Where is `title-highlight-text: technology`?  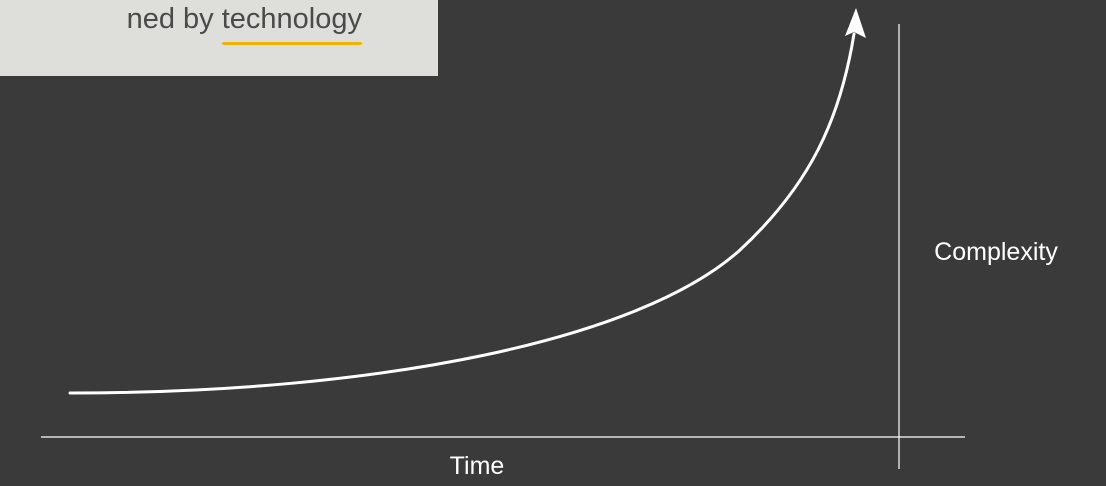 title-highlight-text: technology is located at coordinates (291, 19).